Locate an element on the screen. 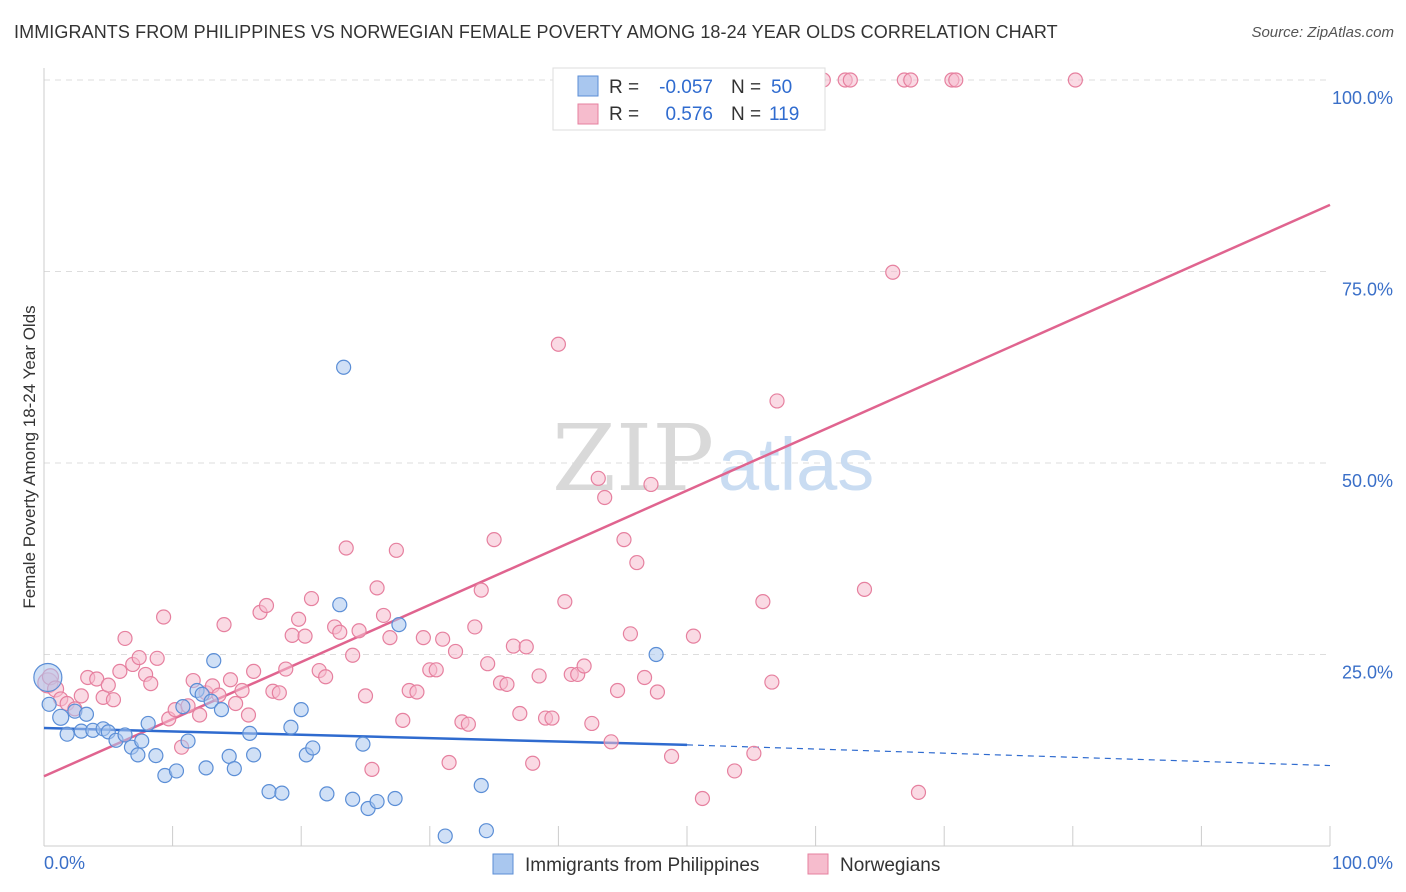 This screenshot has width=1406, height=892. series-legend-label-blue: Immigrants from Philippines is located at coordinates (642, 865).